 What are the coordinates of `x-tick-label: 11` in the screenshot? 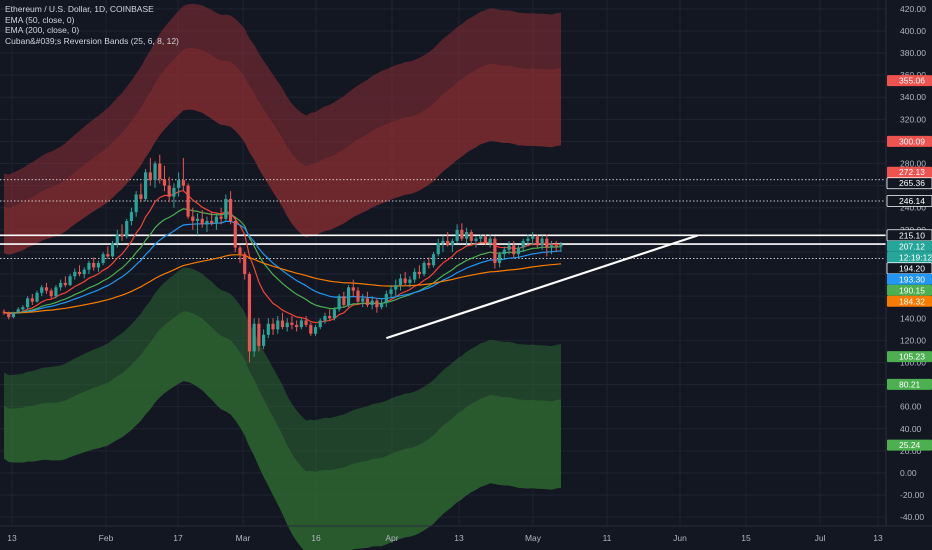 It's located at (607, 538).